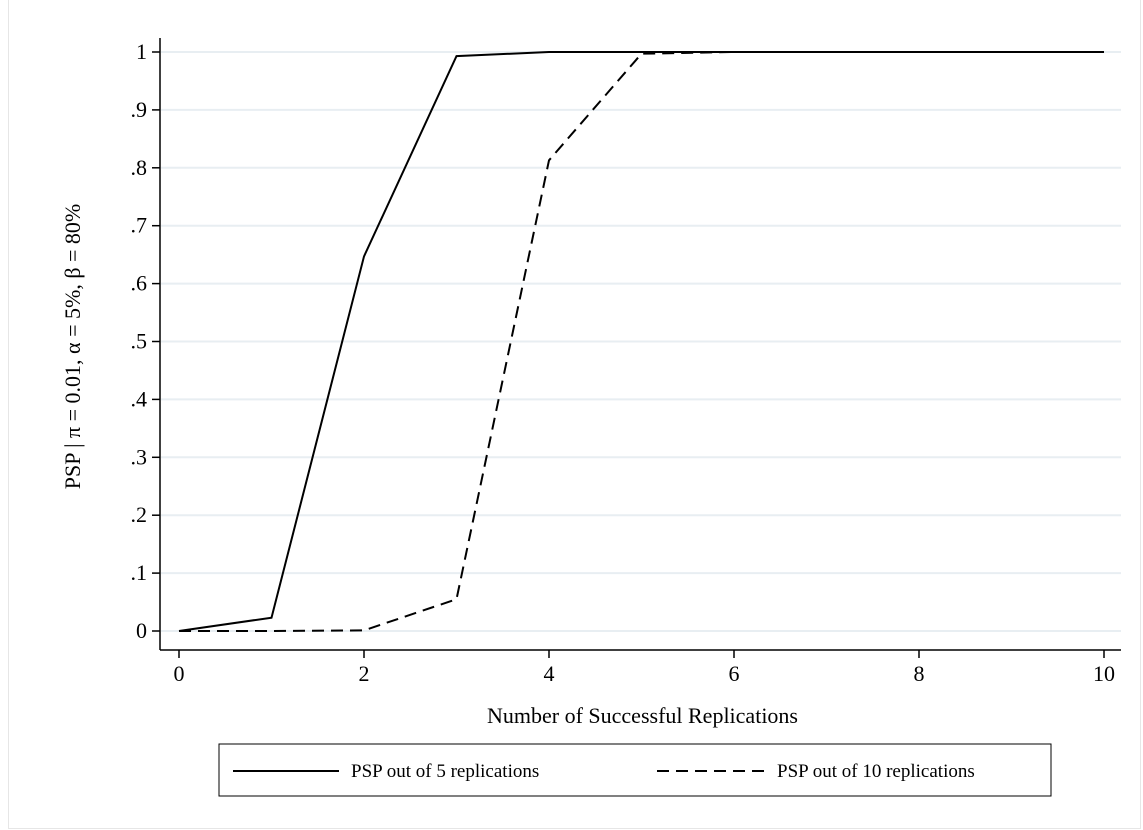 This screenshot has width=1143, height=830. I want to click on legend-label-series-1: PSP out of 10 replications, so click(876, 771).